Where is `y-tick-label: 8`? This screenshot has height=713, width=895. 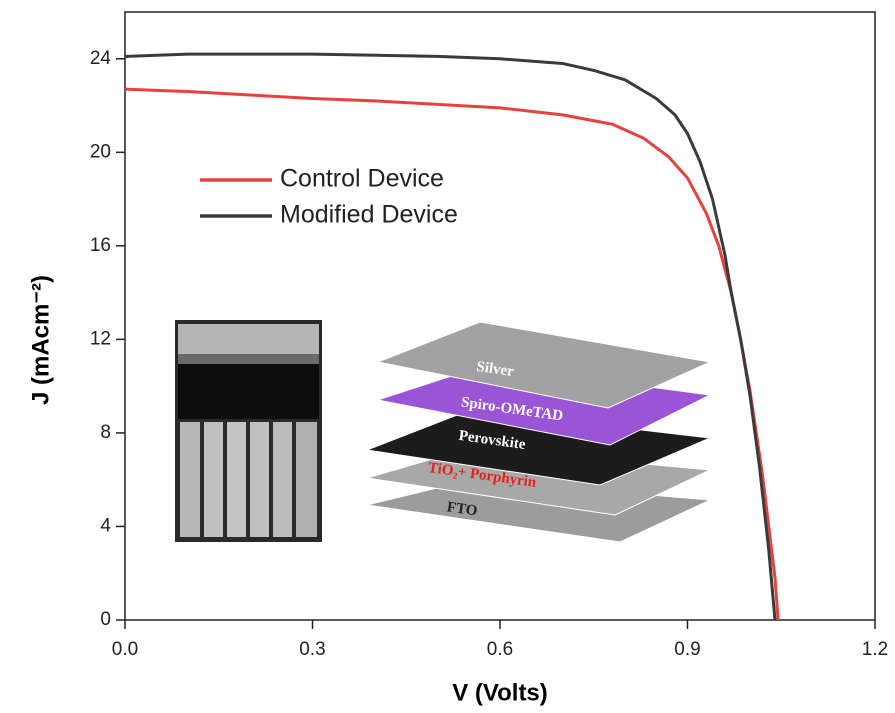 y-tick-label: 8 is located at coordinates (105, 432).